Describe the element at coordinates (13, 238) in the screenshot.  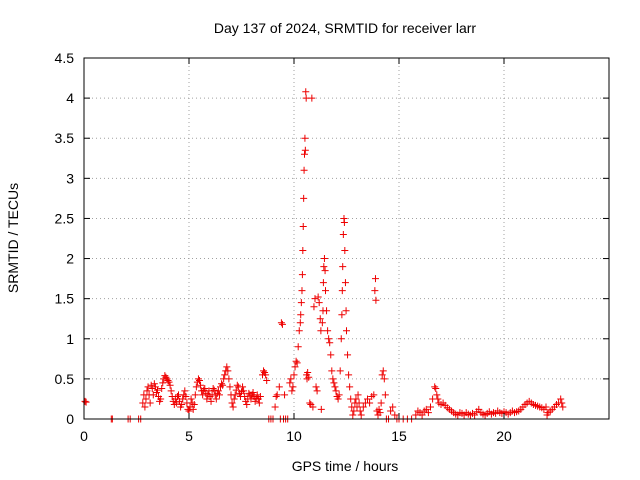
I see `y-axis-label: SRMTID / TECUs` at that location.